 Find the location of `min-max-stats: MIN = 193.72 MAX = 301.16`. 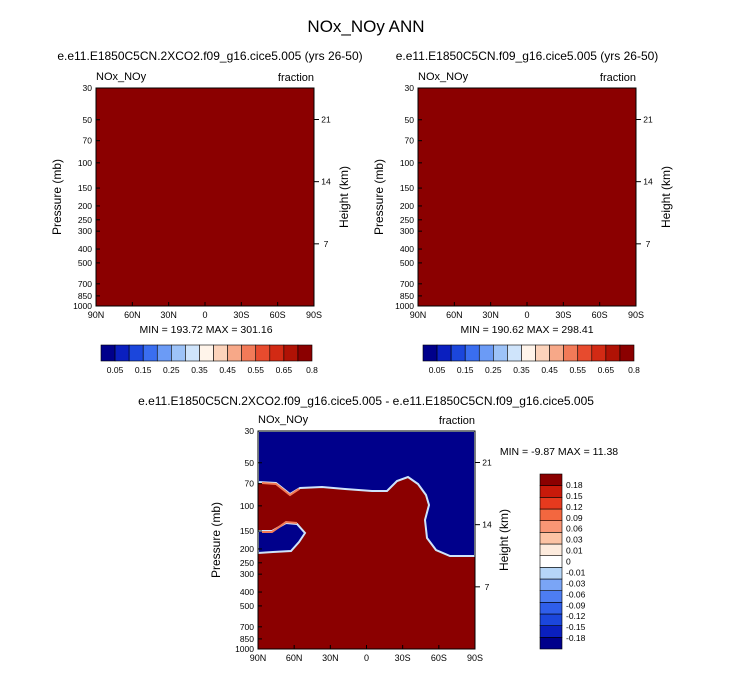

min-max-stats: MIN = 193.72 MAX = 301.16 is located at coordinates (205, 330).